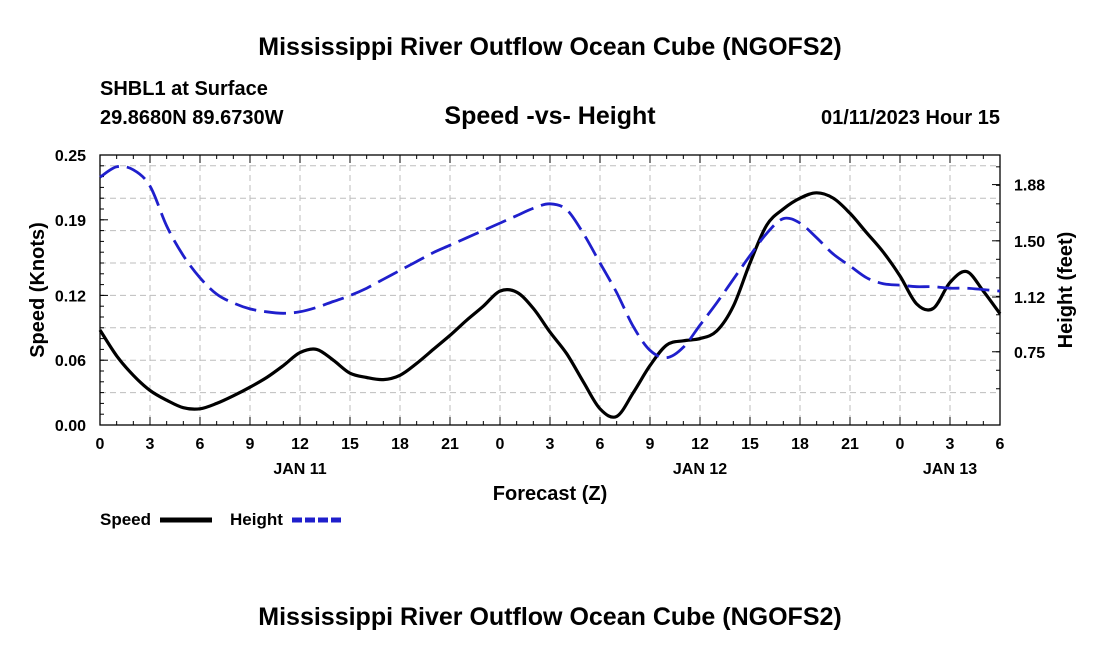  I want to click on x-axis-title: Forecast (Z), so click(550, 494).